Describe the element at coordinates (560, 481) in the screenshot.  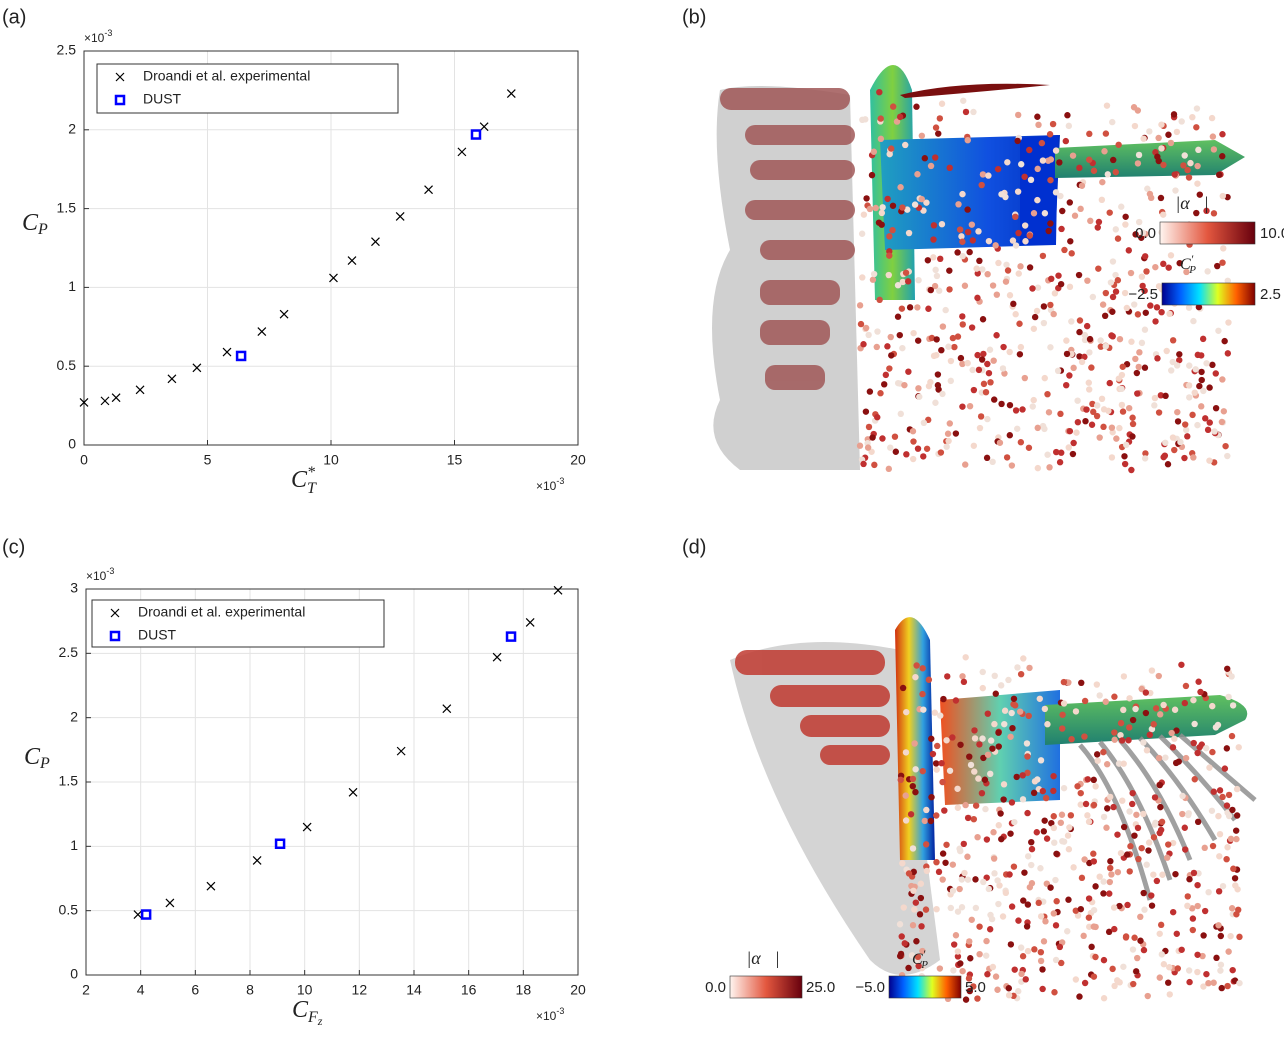
I see `text-part: -3` at that location.